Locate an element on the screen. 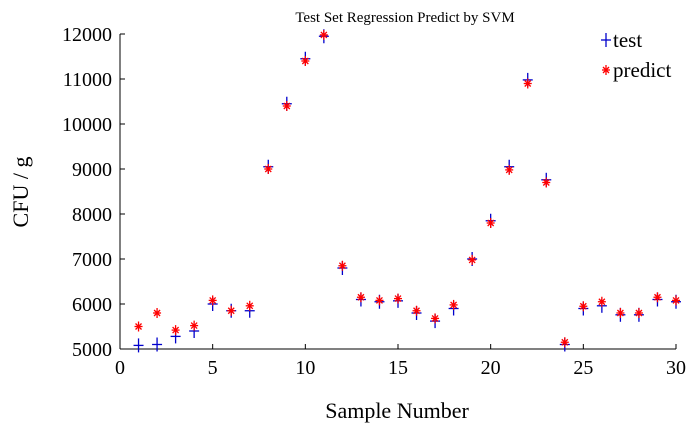  x-tick-label: 5 is located at coordinates (213, 368).